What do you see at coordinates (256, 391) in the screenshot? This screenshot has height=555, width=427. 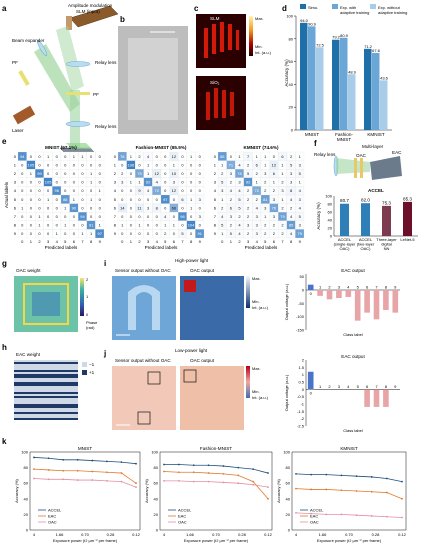 I see `j-cbar-min: Min.` at bounding box center [256, 391].